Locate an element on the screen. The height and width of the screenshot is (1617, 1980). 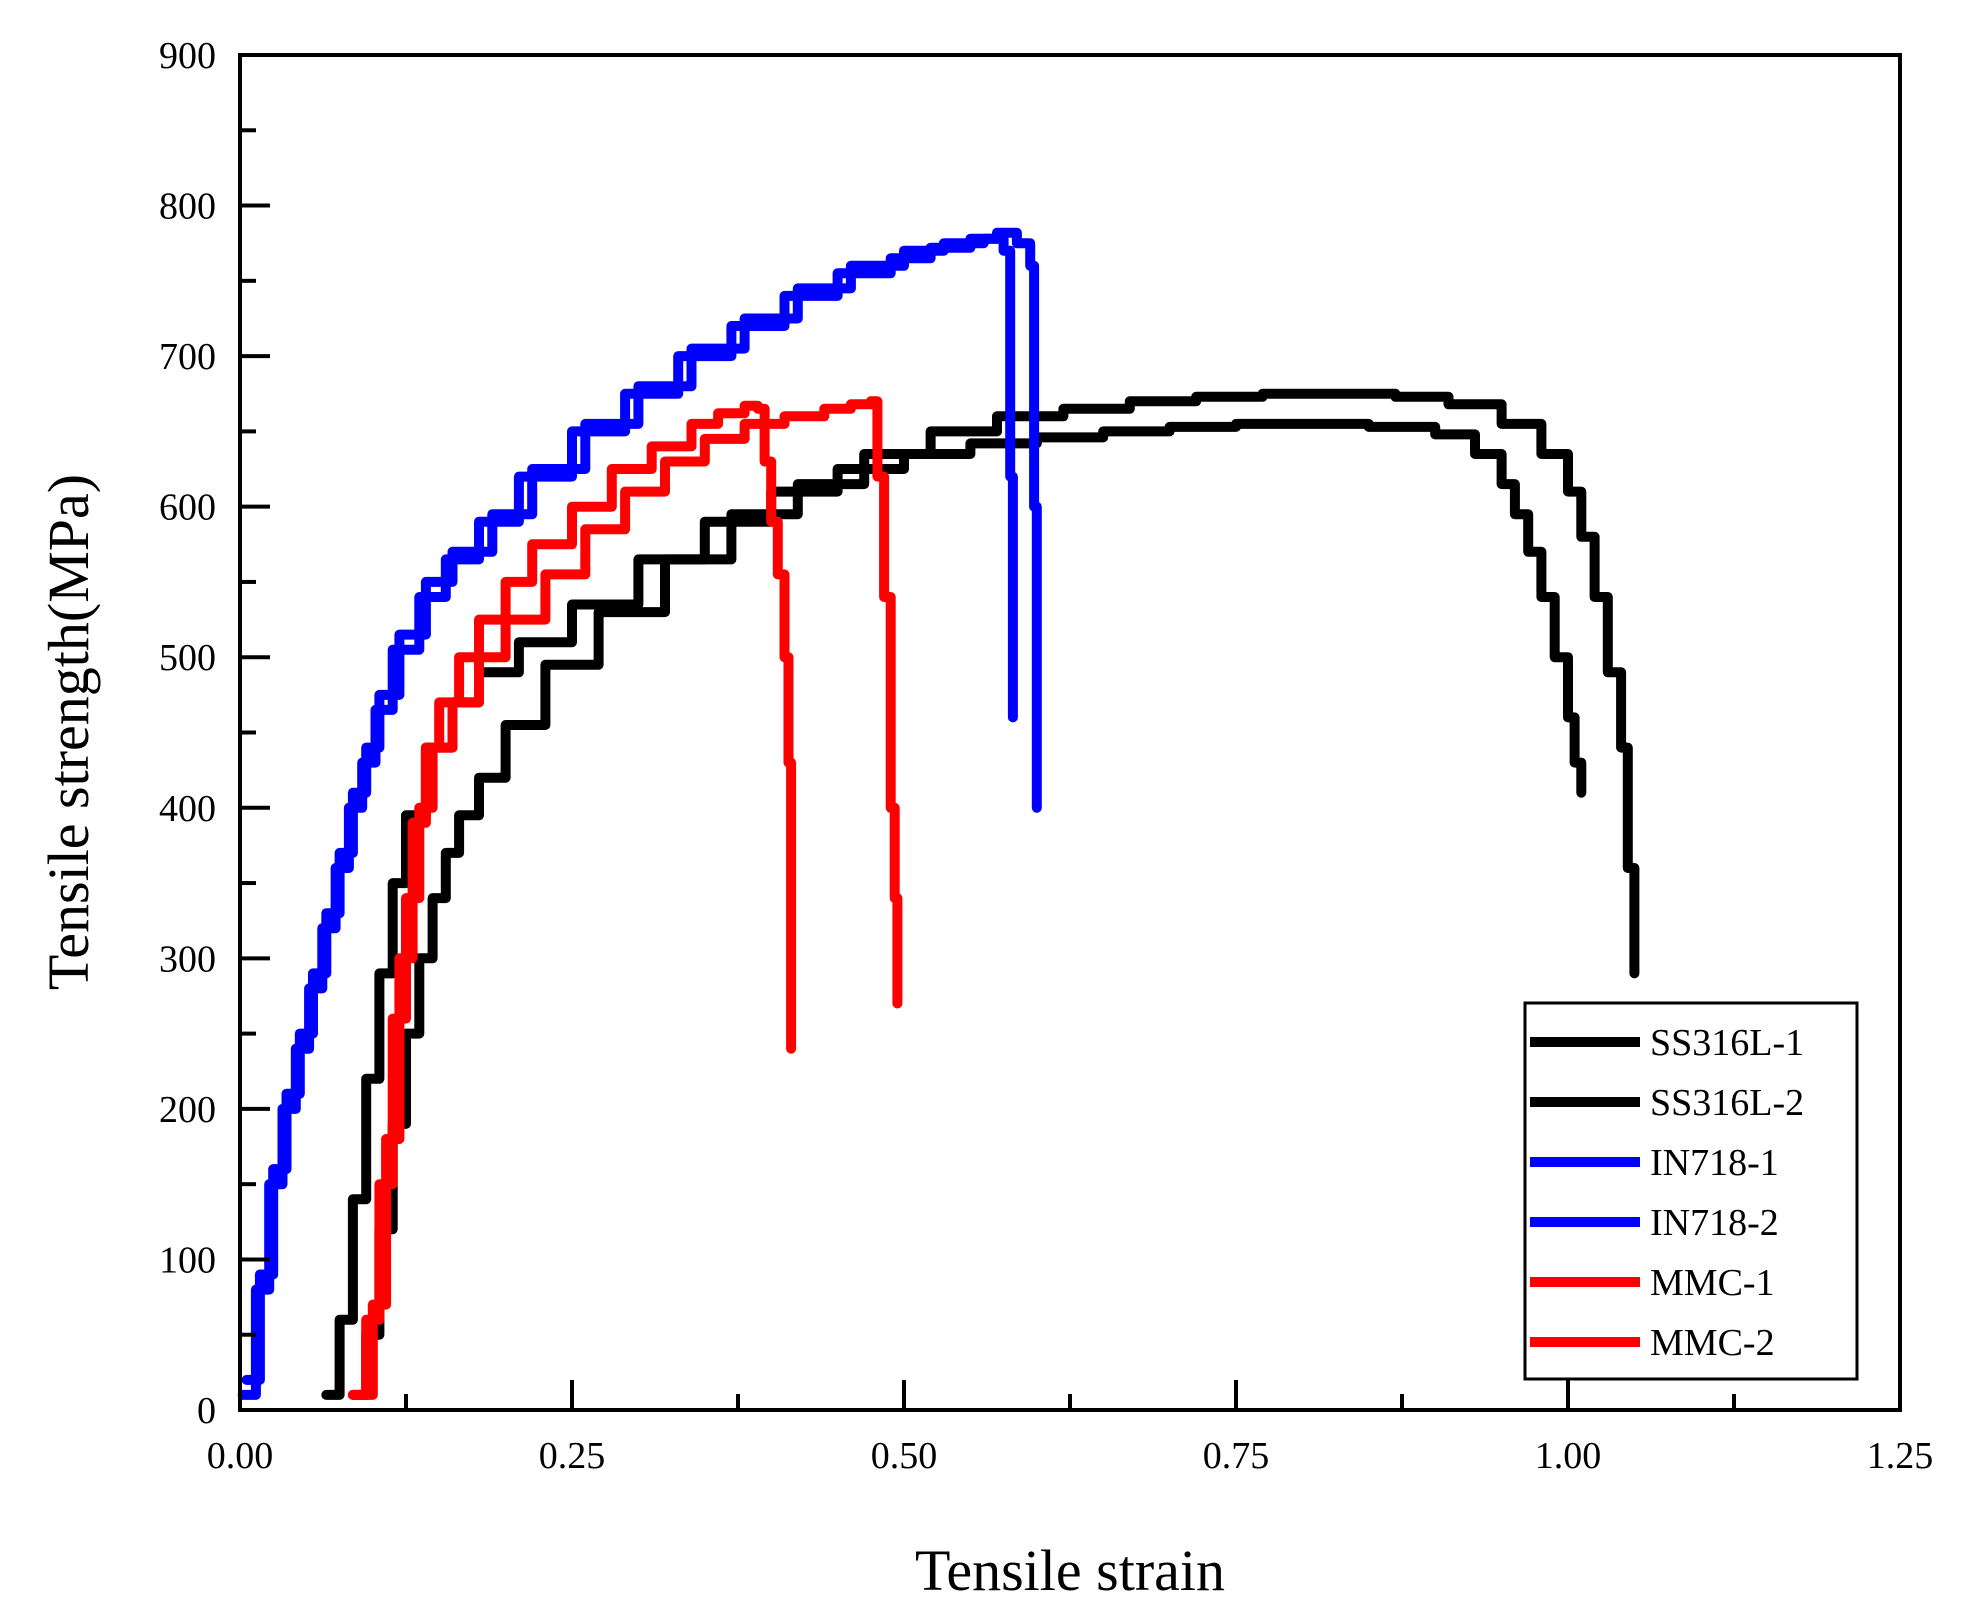
x-axis-tick-labels: 0.00 0.25 0.50 0.75 1.00 1.25 is located at coordinates (1070, 1456).